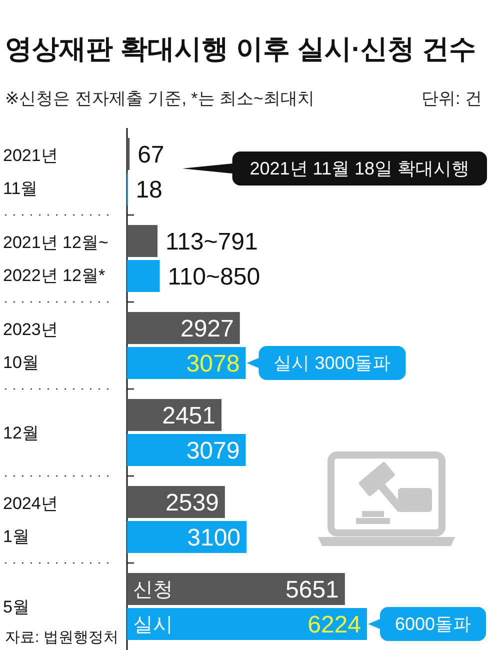 The height and width of the screenshot is (650, 490). I want to click on value-label: 67, so click(151, 155).